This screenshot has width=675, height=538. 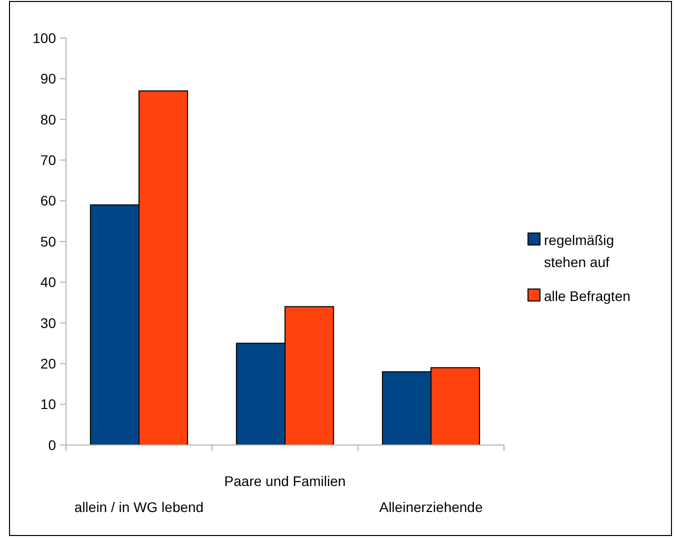 What do you see at coordinates (48, 322) in the screenshot?
I see `y-tick-label: 30` at bounding box center [48, 322].